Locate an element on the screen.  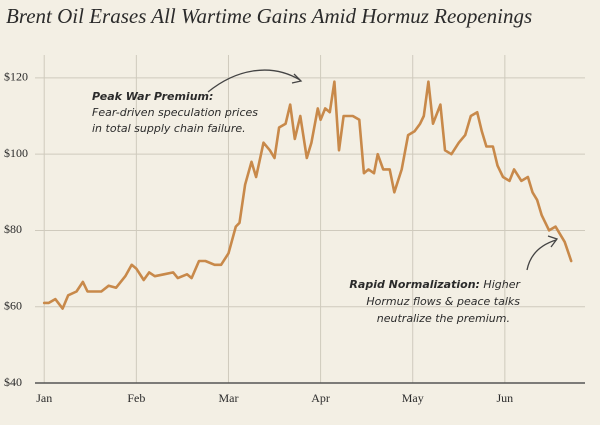
x-tick-label: Apr is located at coordinates (320, 398).